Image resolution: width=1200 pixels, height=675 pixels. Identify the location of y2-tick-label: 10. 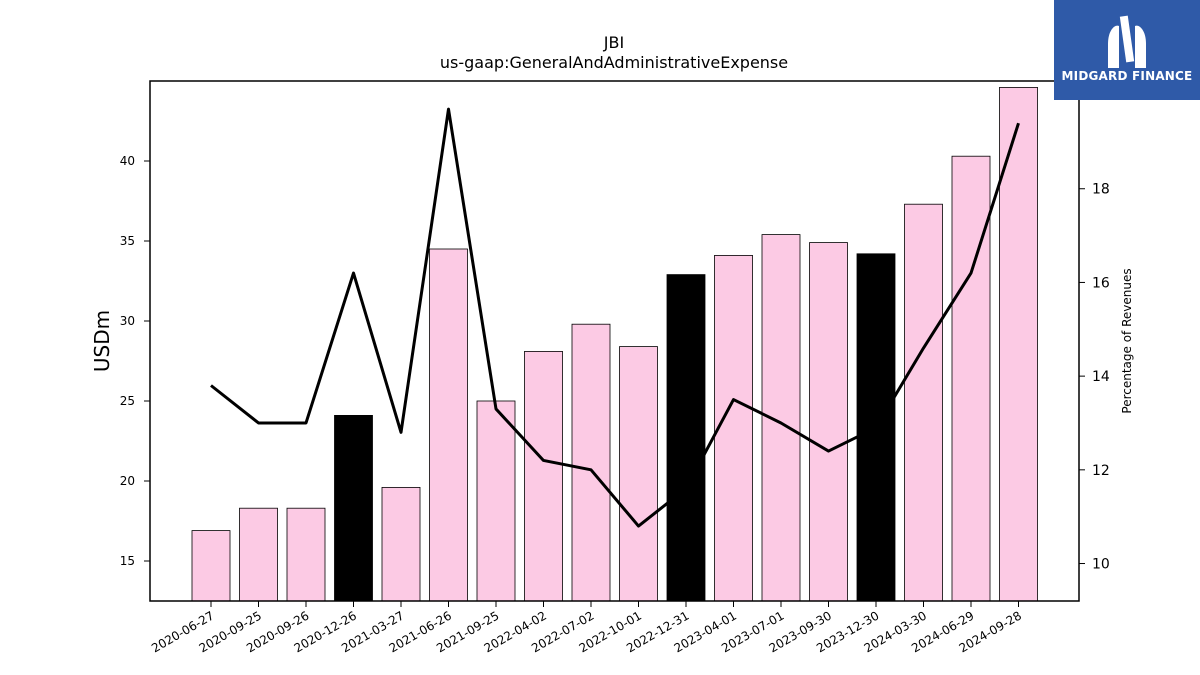
(1101, 565).